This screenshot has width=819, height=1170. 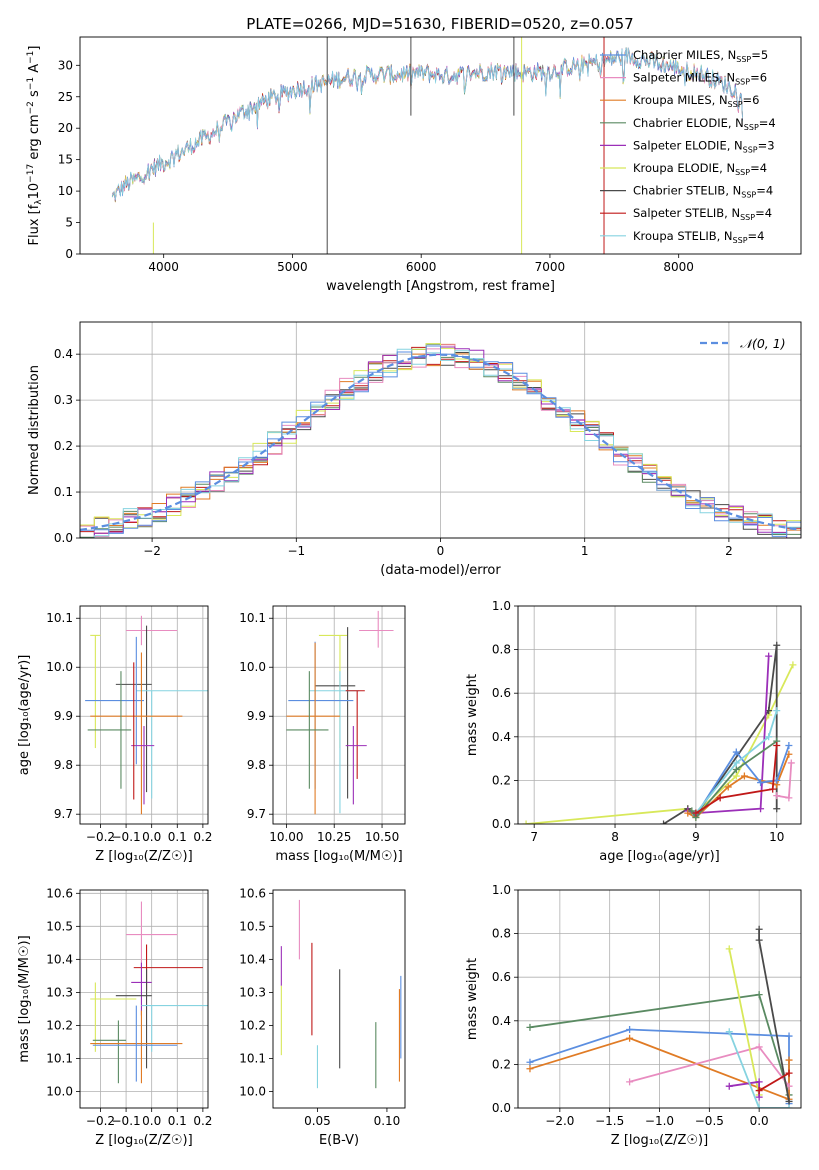 What do you see at coordinates (659, 732) in the screenshot?
I see `series-mass_weight_vs_age` at bounding box center [659, 732].